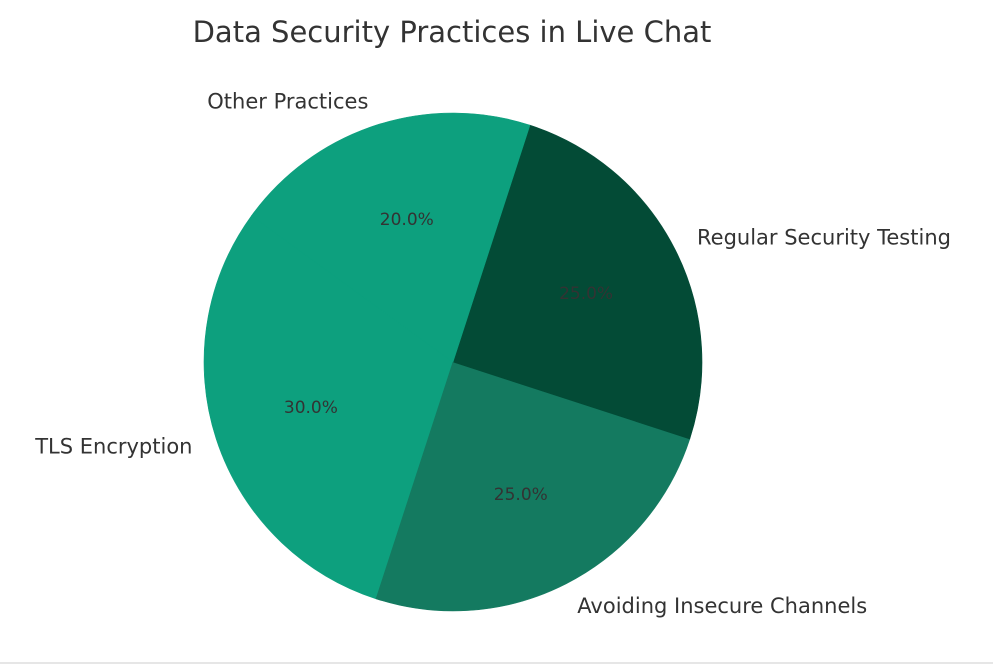 Image resolution: width=993 pixels, height=664 pixels. I want to click on category-label-avoiding-insecure-channels: Avoiding Insecure Channels, so click(722, 606).